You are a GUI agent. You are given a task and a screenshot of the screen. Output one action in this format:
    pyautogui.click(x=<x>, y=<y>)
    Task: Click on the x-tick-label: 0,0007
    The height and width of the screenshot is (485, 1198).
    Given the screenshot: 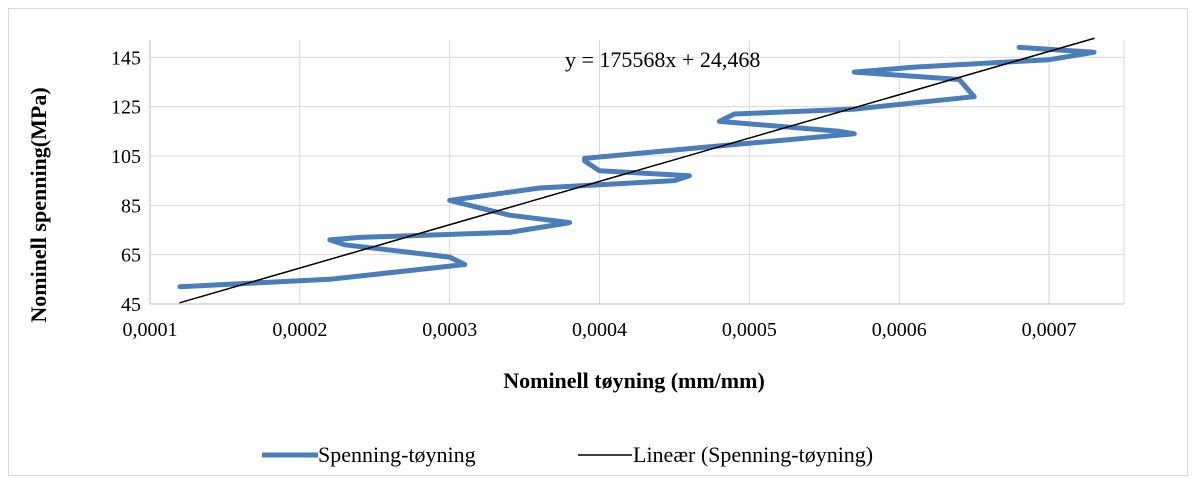 What is the action you would take?
    pyautogui.click(x=1049, y=330)
    